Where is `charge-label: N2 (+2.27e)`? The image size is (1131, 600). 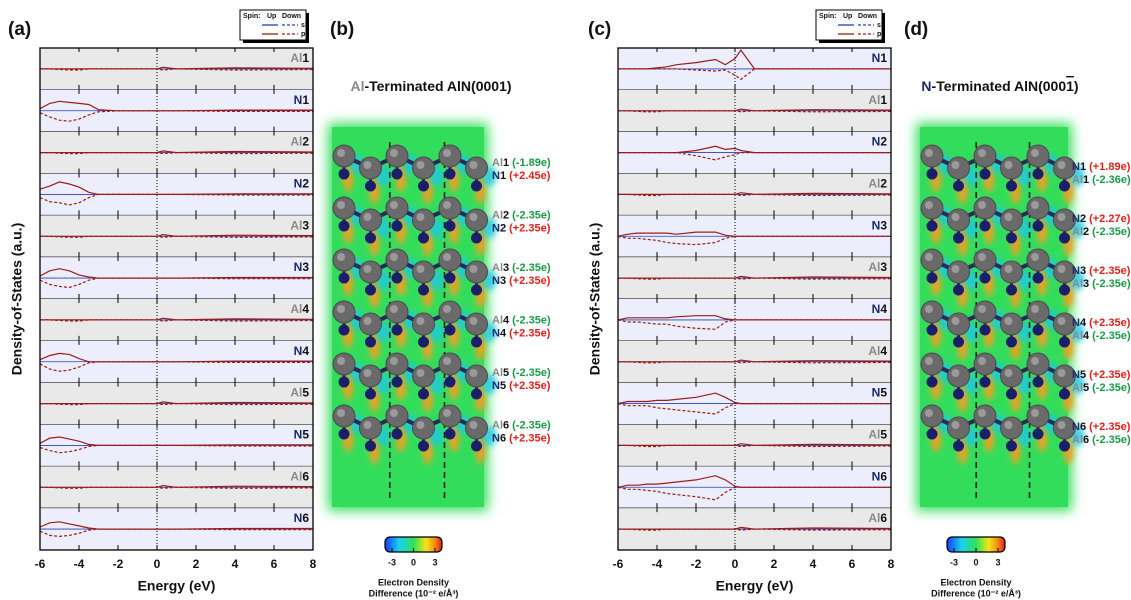 charge-label: N2 (+2.27e) is located at coordinates (1101, 219).